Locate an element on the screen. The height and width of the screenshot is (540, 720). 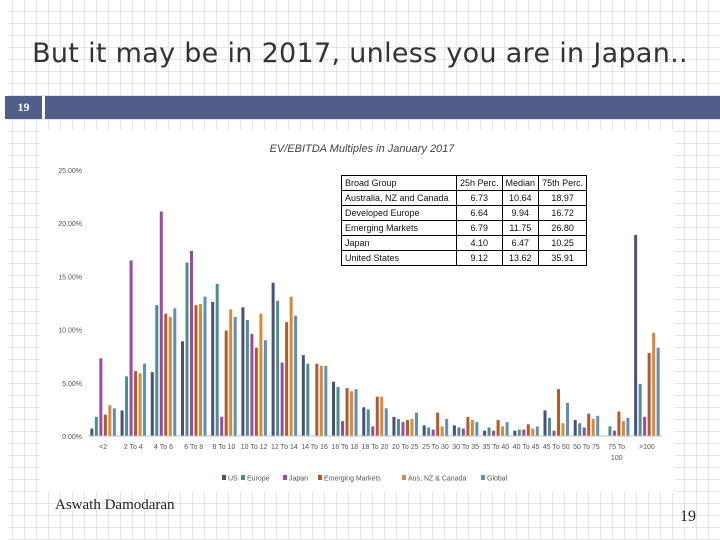
table-header-cell: 75th Perc. is located at coordinates (563, 183).